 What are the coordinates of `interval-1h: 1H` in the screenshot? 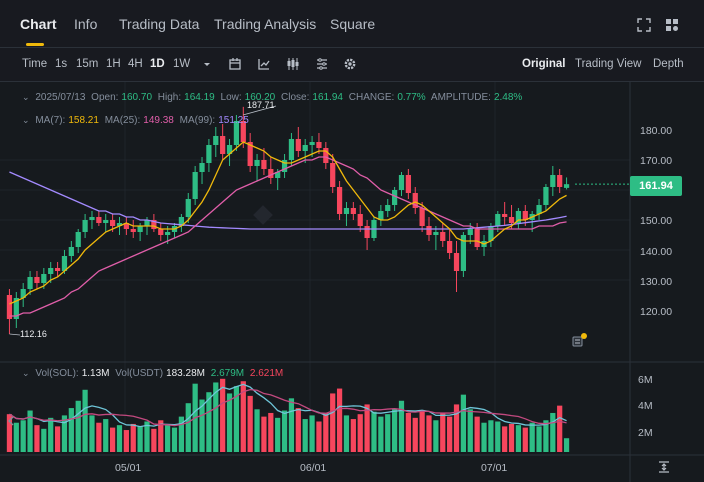 It's located at (113, 64).